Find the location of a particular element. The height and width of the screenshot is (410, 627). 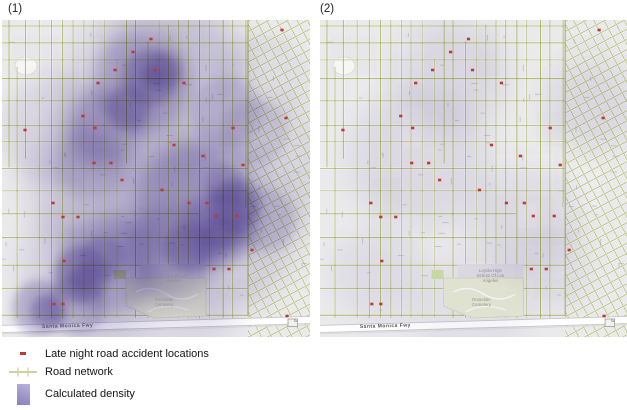

legend-item-accidents: Late night road accident locations is located at coordinates (168, 353).